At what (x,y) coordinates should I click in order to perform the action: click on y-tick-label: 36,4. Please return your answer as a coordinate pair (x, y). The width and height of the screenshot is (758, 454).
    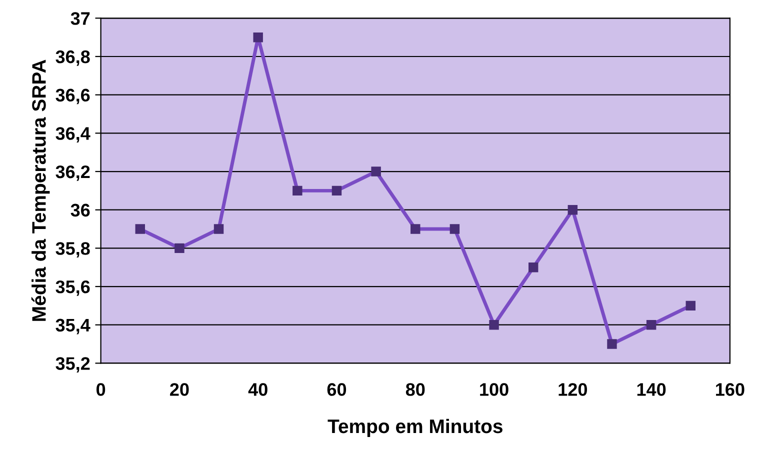
    Looking at the image, I should click on (73, 135).